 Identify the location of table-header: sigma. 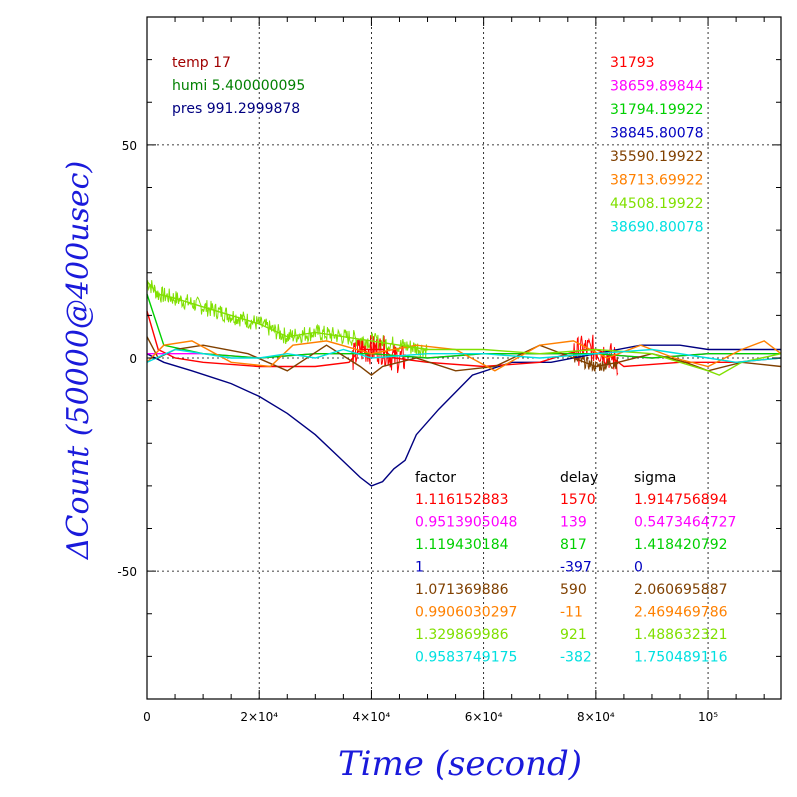
(655, 478).